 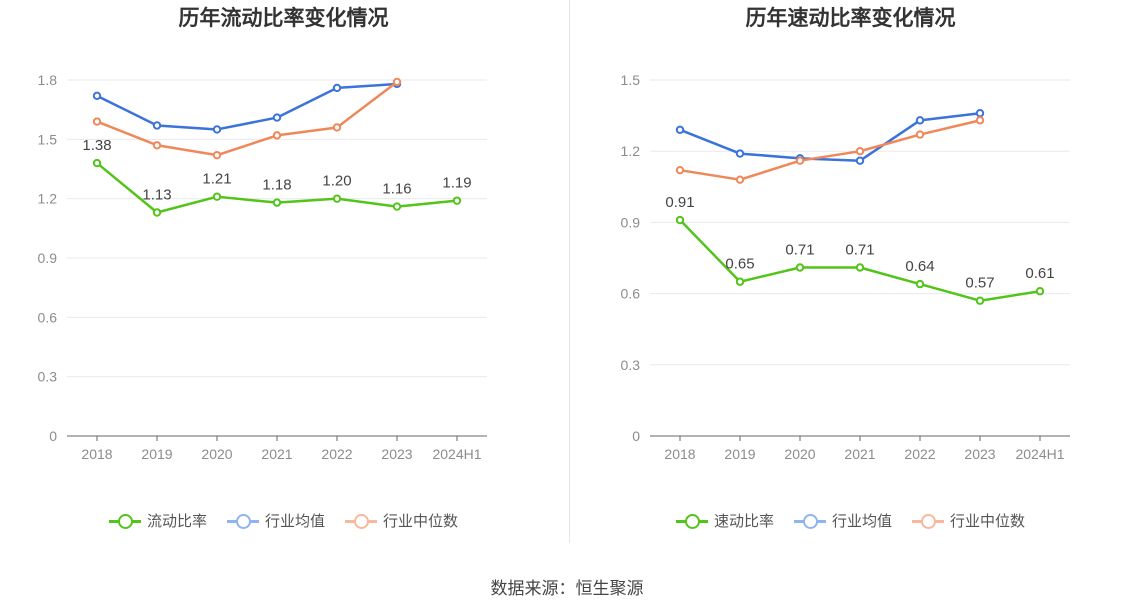 I want to click on data-label: 1.13, so click(x=156, y=195).